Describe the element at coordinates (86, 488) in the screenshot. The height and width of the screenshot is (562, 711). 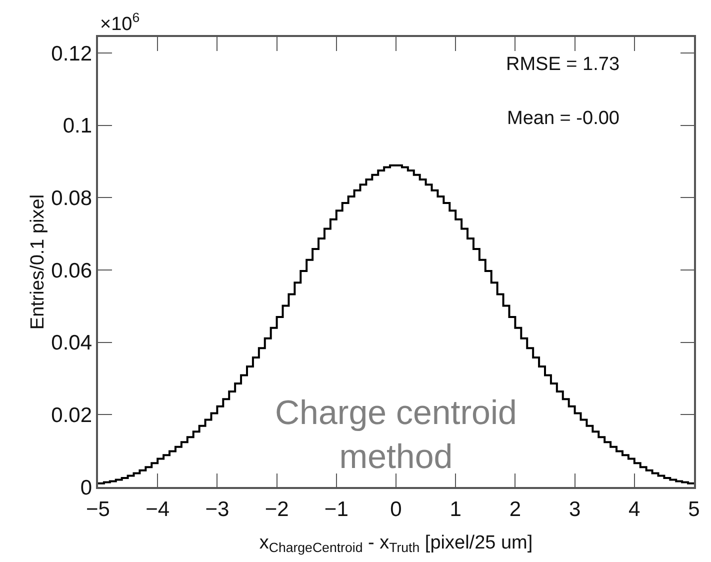
I see `y-tick-label: 0` at that location.